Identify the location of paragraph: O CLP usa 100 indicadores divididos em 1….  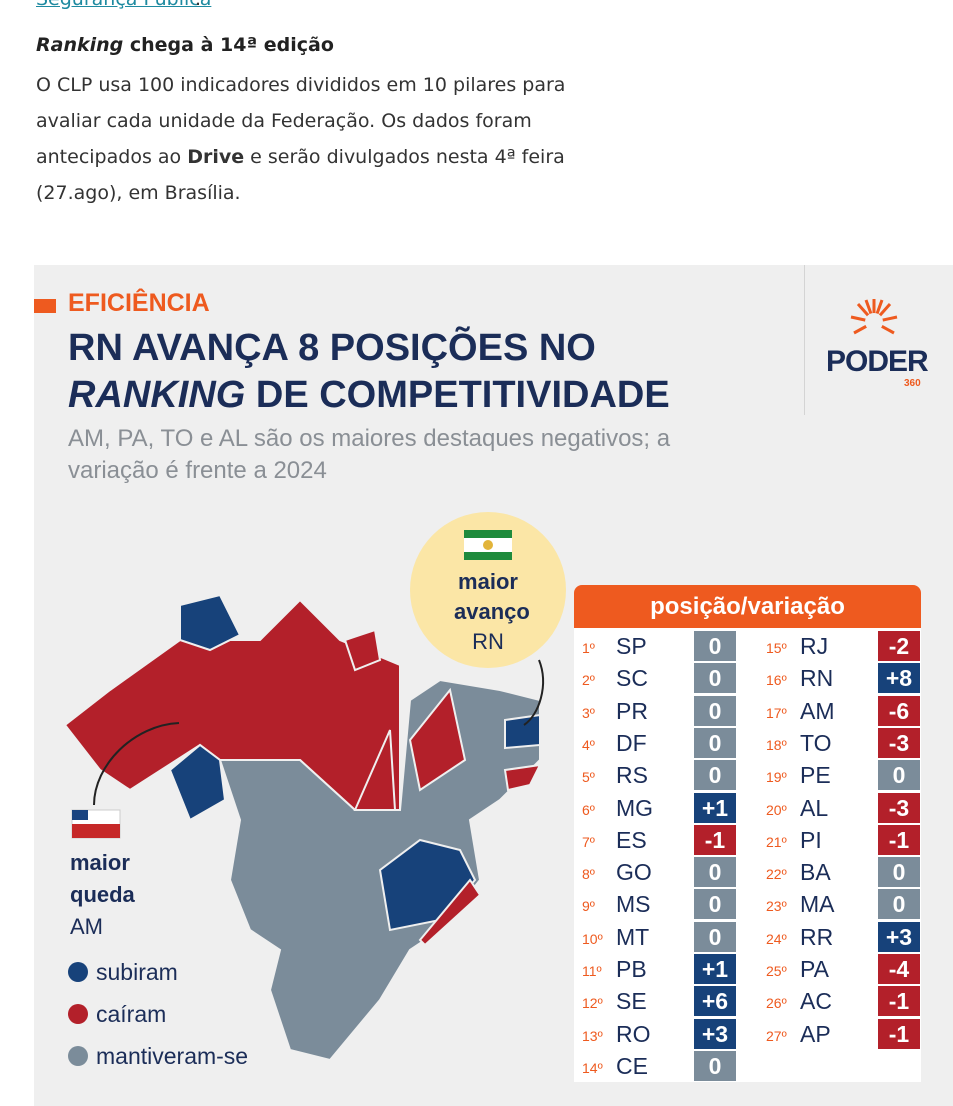
(336, 139).